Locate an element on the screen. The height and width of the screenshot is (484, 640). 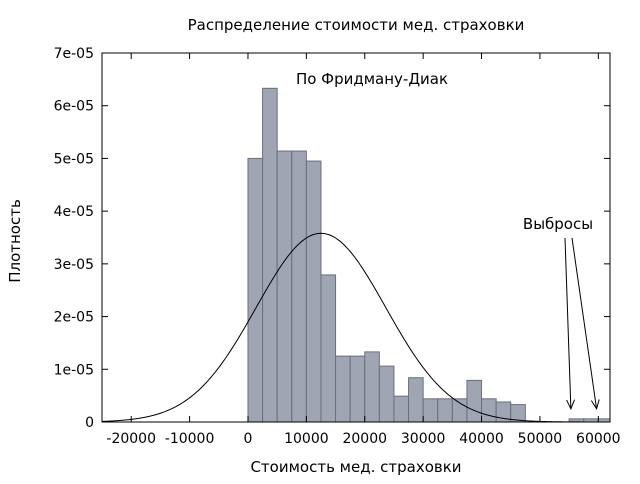
y-tick-label: 0 is located at coordinates (89, 423).